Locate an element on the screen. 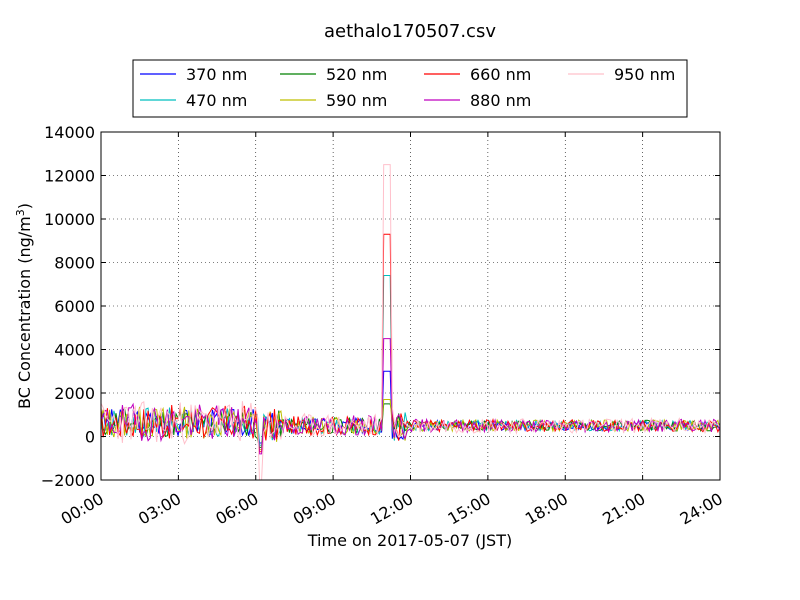 This screenshot has height=600, width=800. y-tick-labels: −2000 0 2000 4000 6000 8000 10000 12000 14000 is located at coordinates (68, 306).